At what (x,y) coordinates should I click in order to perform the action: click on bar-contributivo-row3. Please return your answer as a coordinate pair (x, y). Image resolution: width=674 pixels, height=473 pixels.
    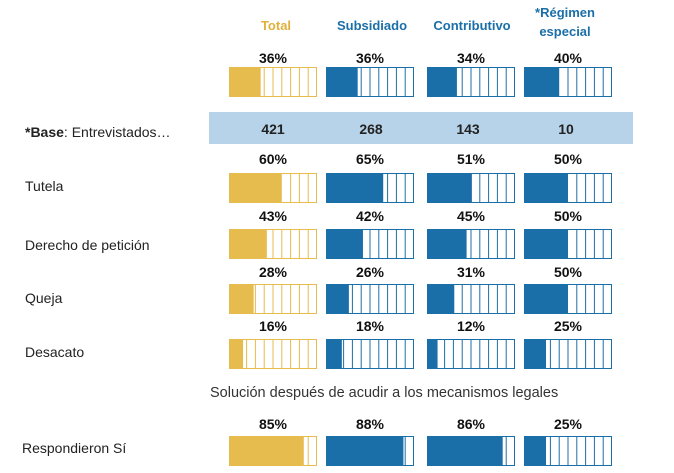
    Looking at the image, I should click on (471, 299).